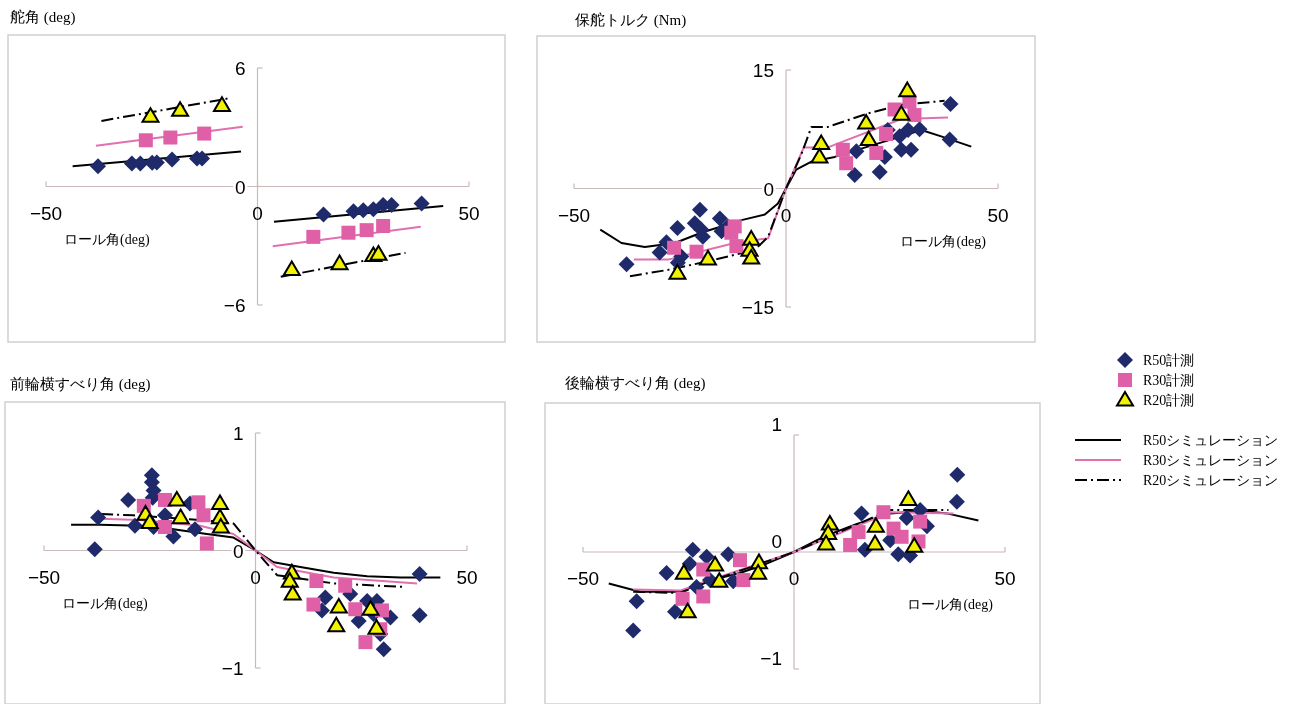 The image size is (1290, 704). I want to click on y-tick-label: 15, so click(763, 70).